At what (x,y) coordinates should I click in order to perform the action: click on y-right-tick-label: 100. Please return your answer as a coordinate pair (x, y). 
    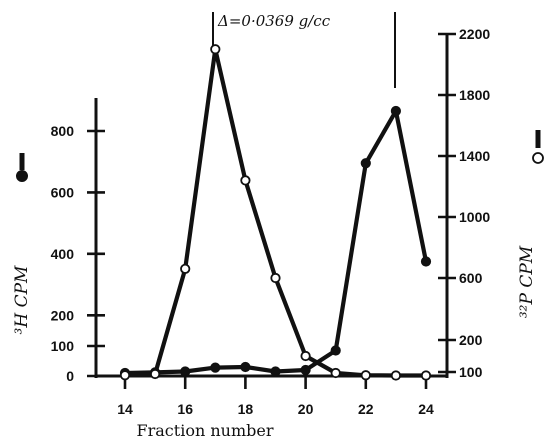
    Looking at the image, I should click on (471, 372).